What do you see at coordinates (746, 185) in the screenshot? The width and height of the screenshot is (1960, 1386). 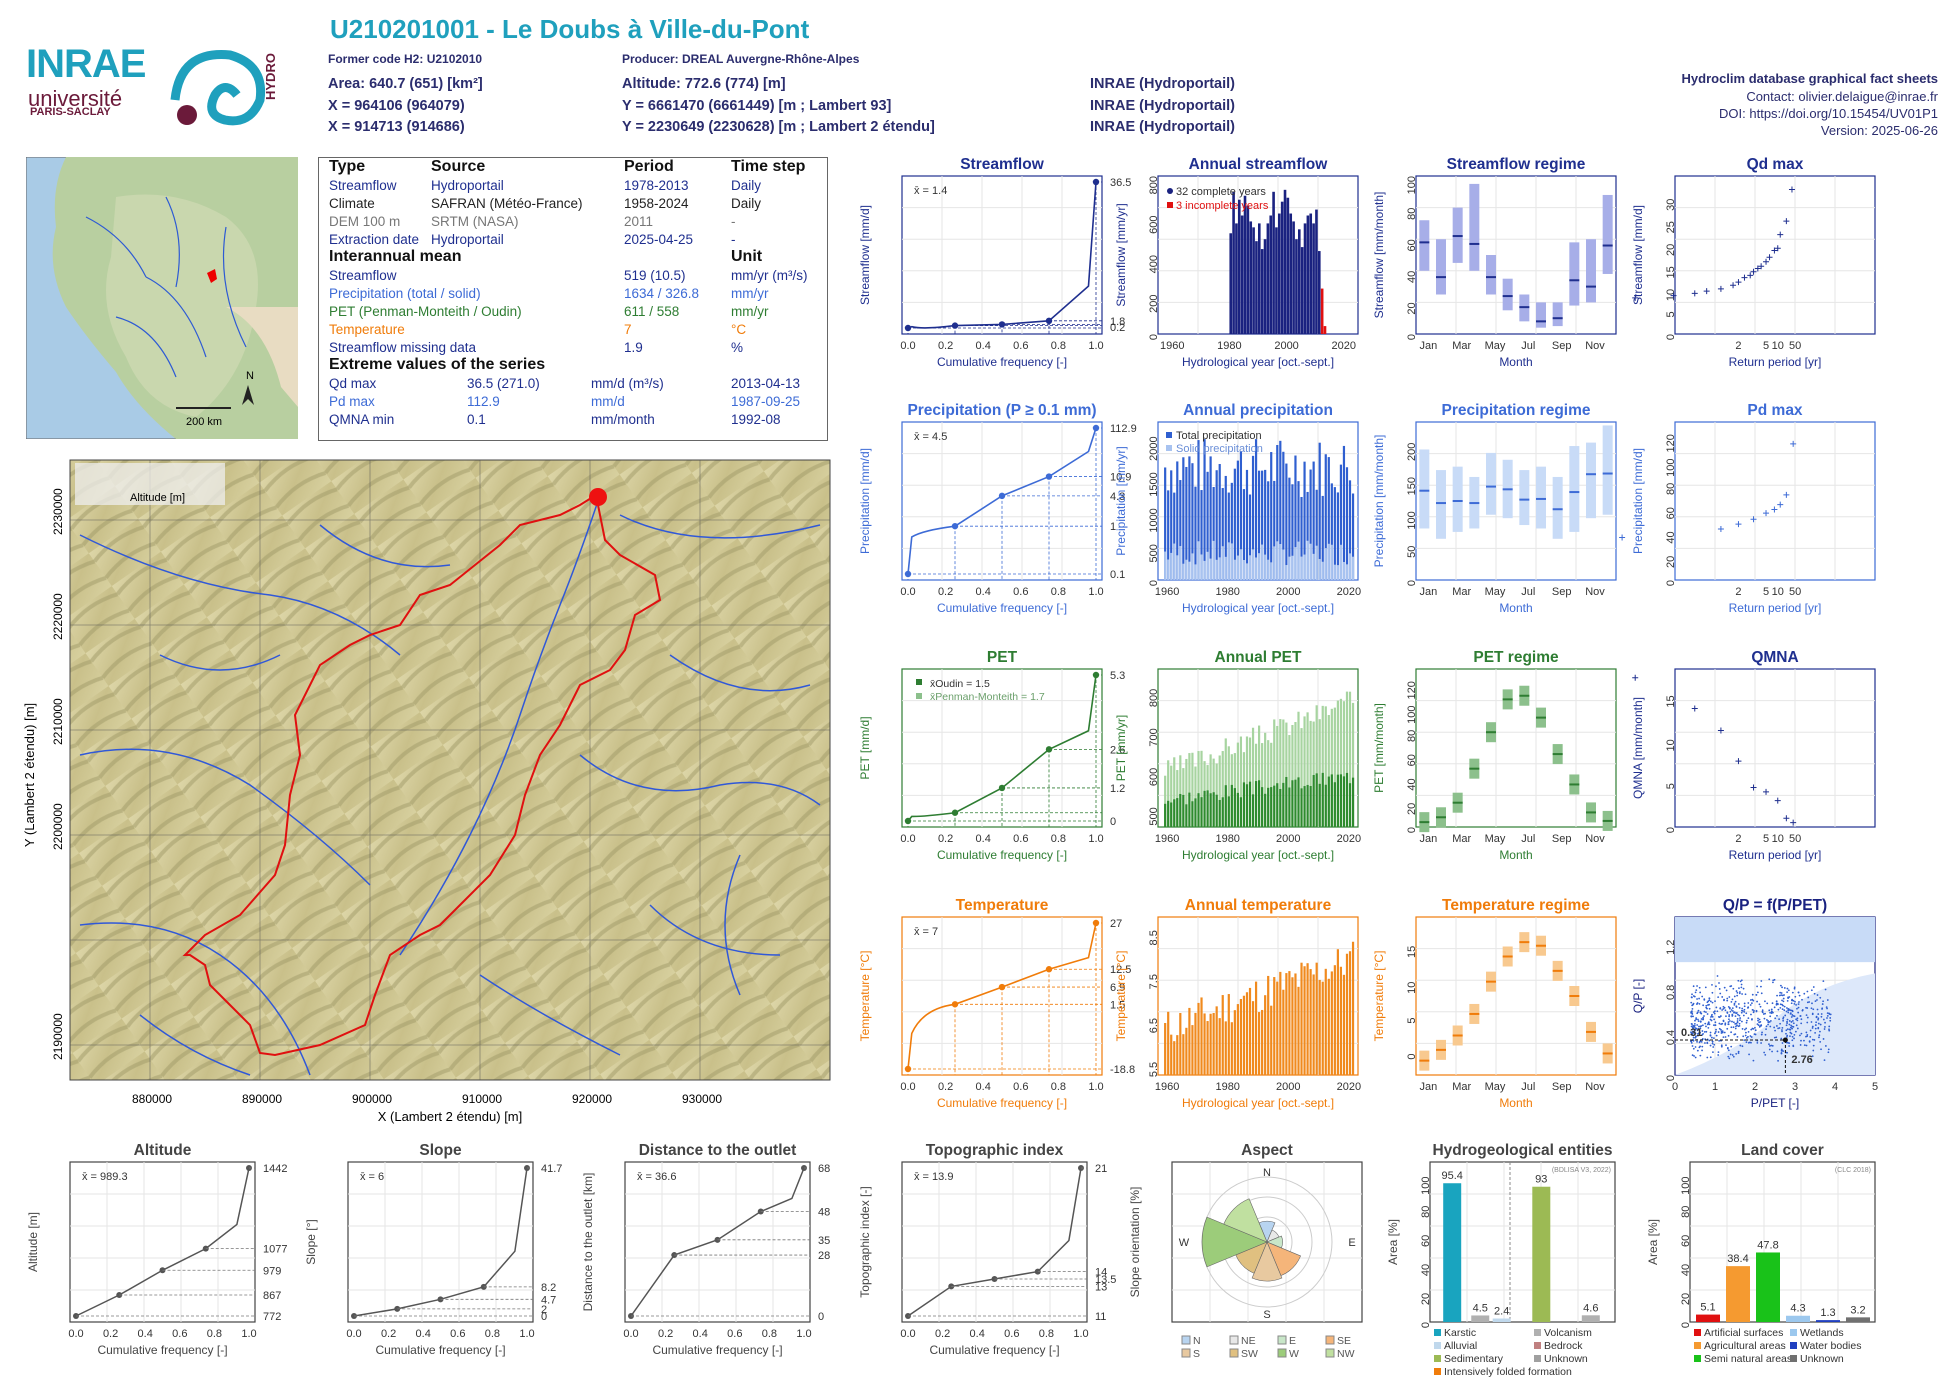 I see `cell: Daily` at bounding box center [746, 185].